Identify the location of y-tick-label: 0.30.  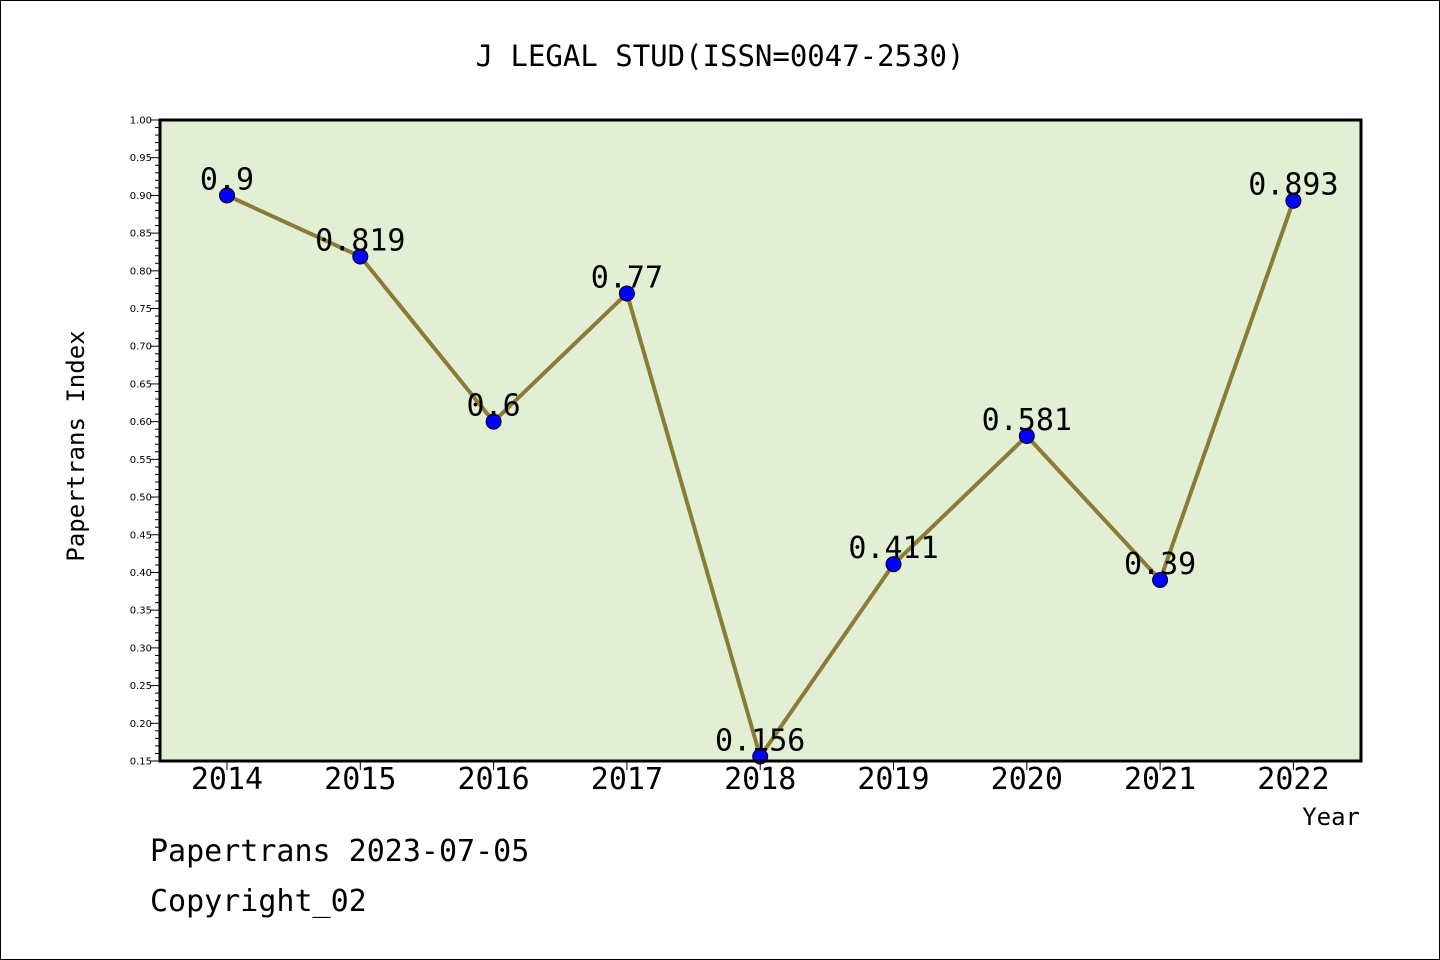
(141, 648).